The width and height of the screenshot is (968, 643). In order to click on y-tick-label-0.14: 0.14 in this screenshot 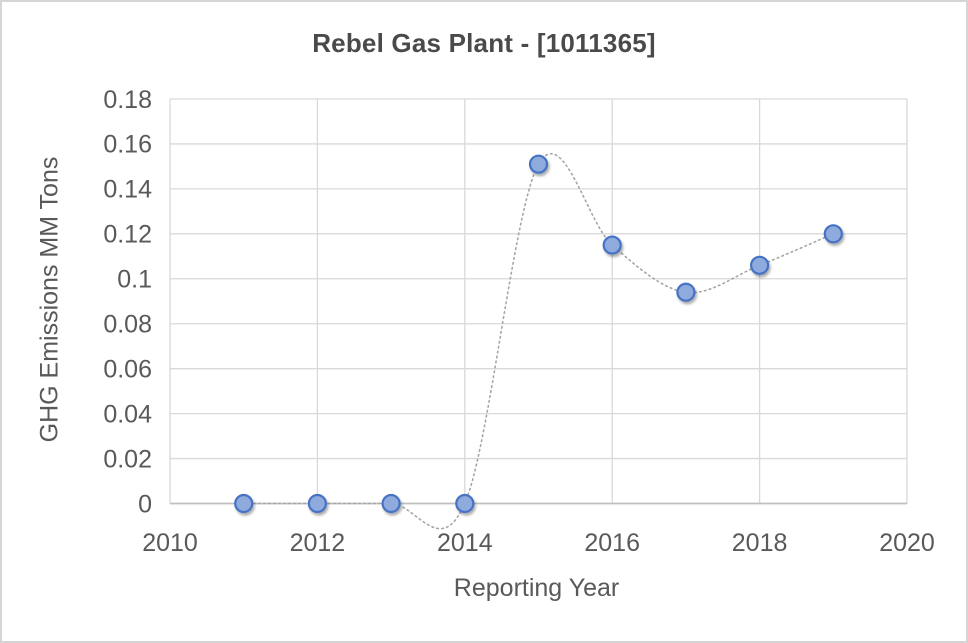, I will do `click(127, 190)`.